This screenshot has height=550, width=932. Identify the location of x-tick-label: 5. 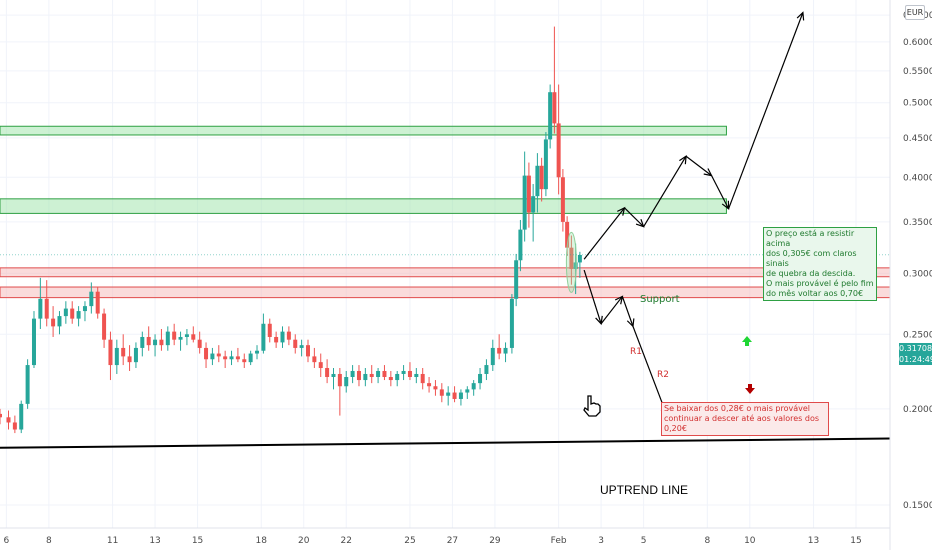
(644, 541).